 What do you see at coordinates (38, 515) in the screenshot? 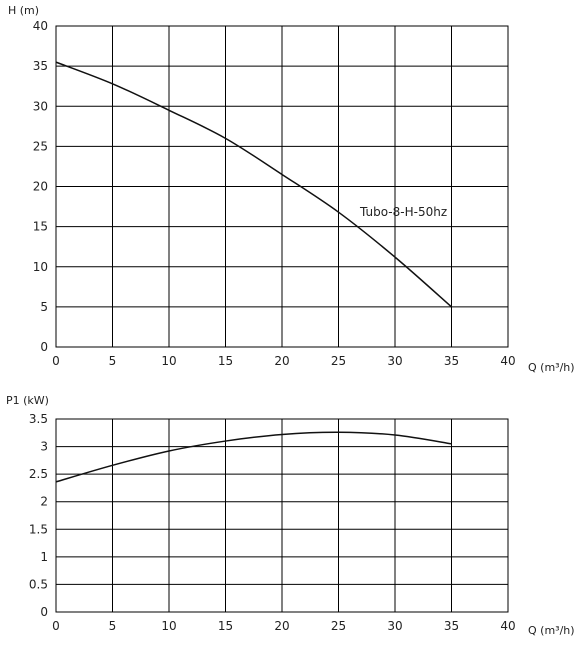
I see `power-chart-y-ticks: 0 0.5 1 1.5 2 2.5 3 3.5` at bounding box center [38, 515].